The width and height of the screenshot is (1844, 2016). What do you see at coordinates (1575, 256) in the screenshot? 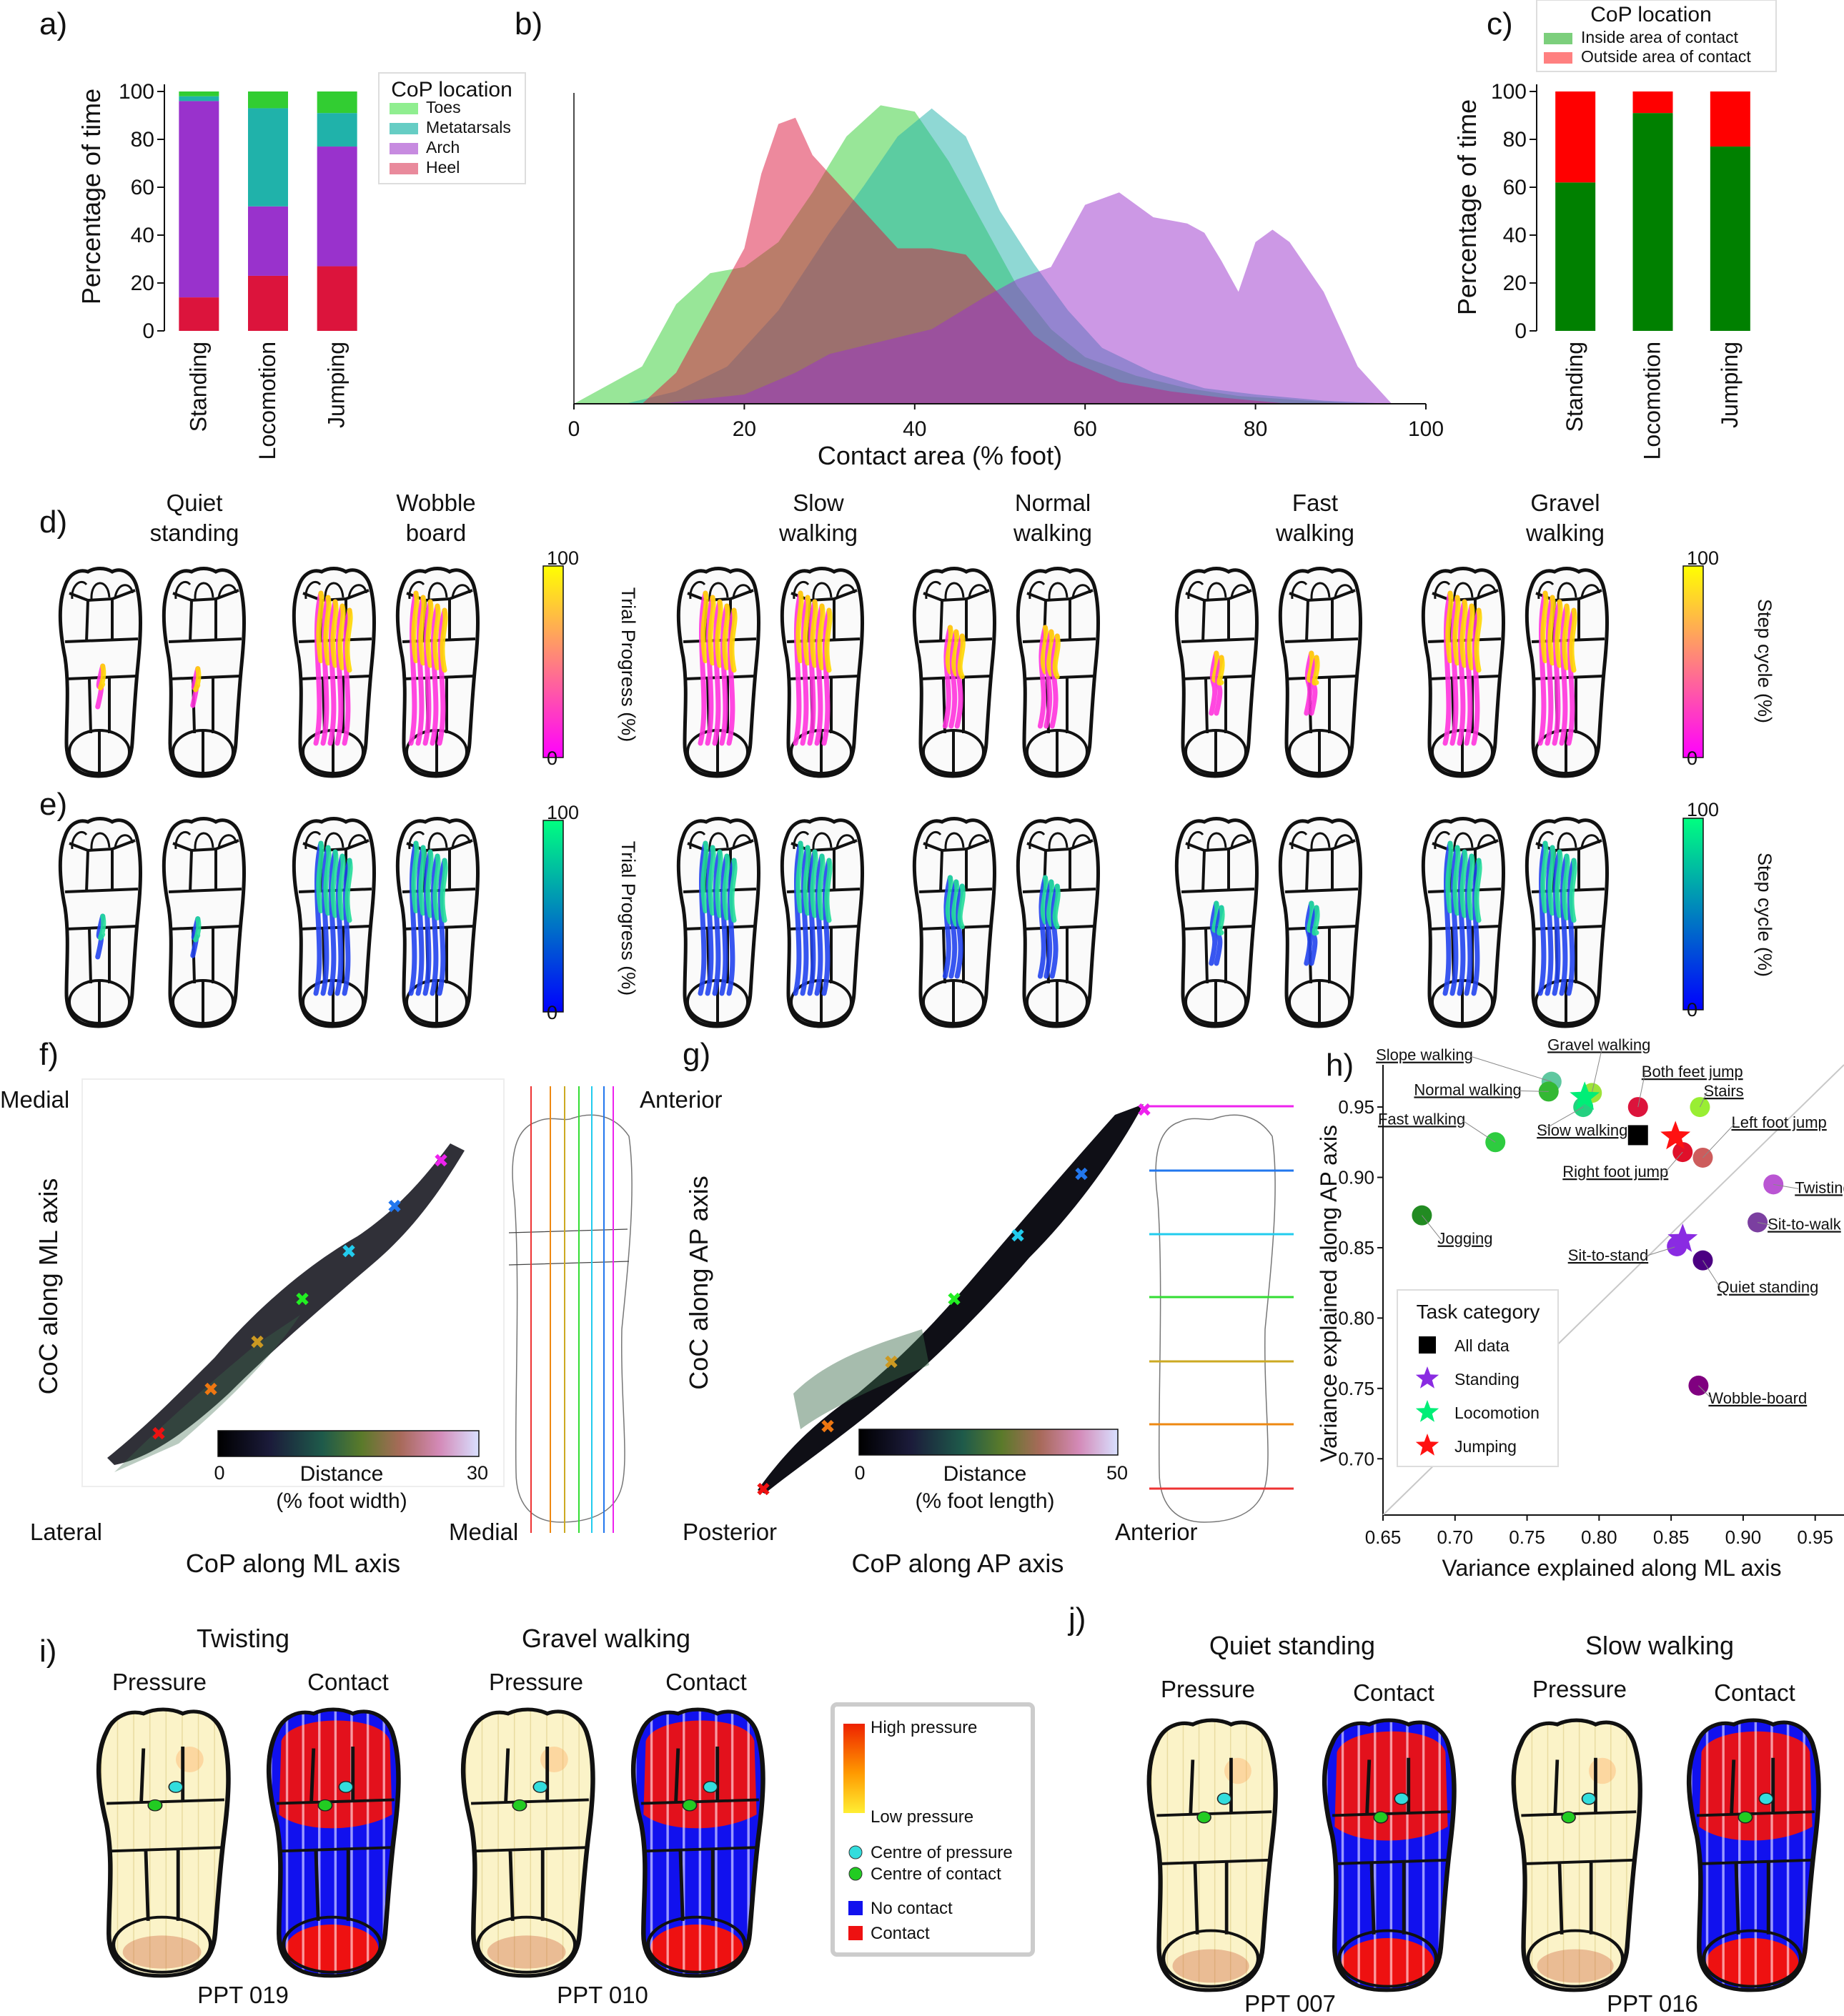
I see `c-bar-inside-area-of-contact` at bounding box center [1575, 256].